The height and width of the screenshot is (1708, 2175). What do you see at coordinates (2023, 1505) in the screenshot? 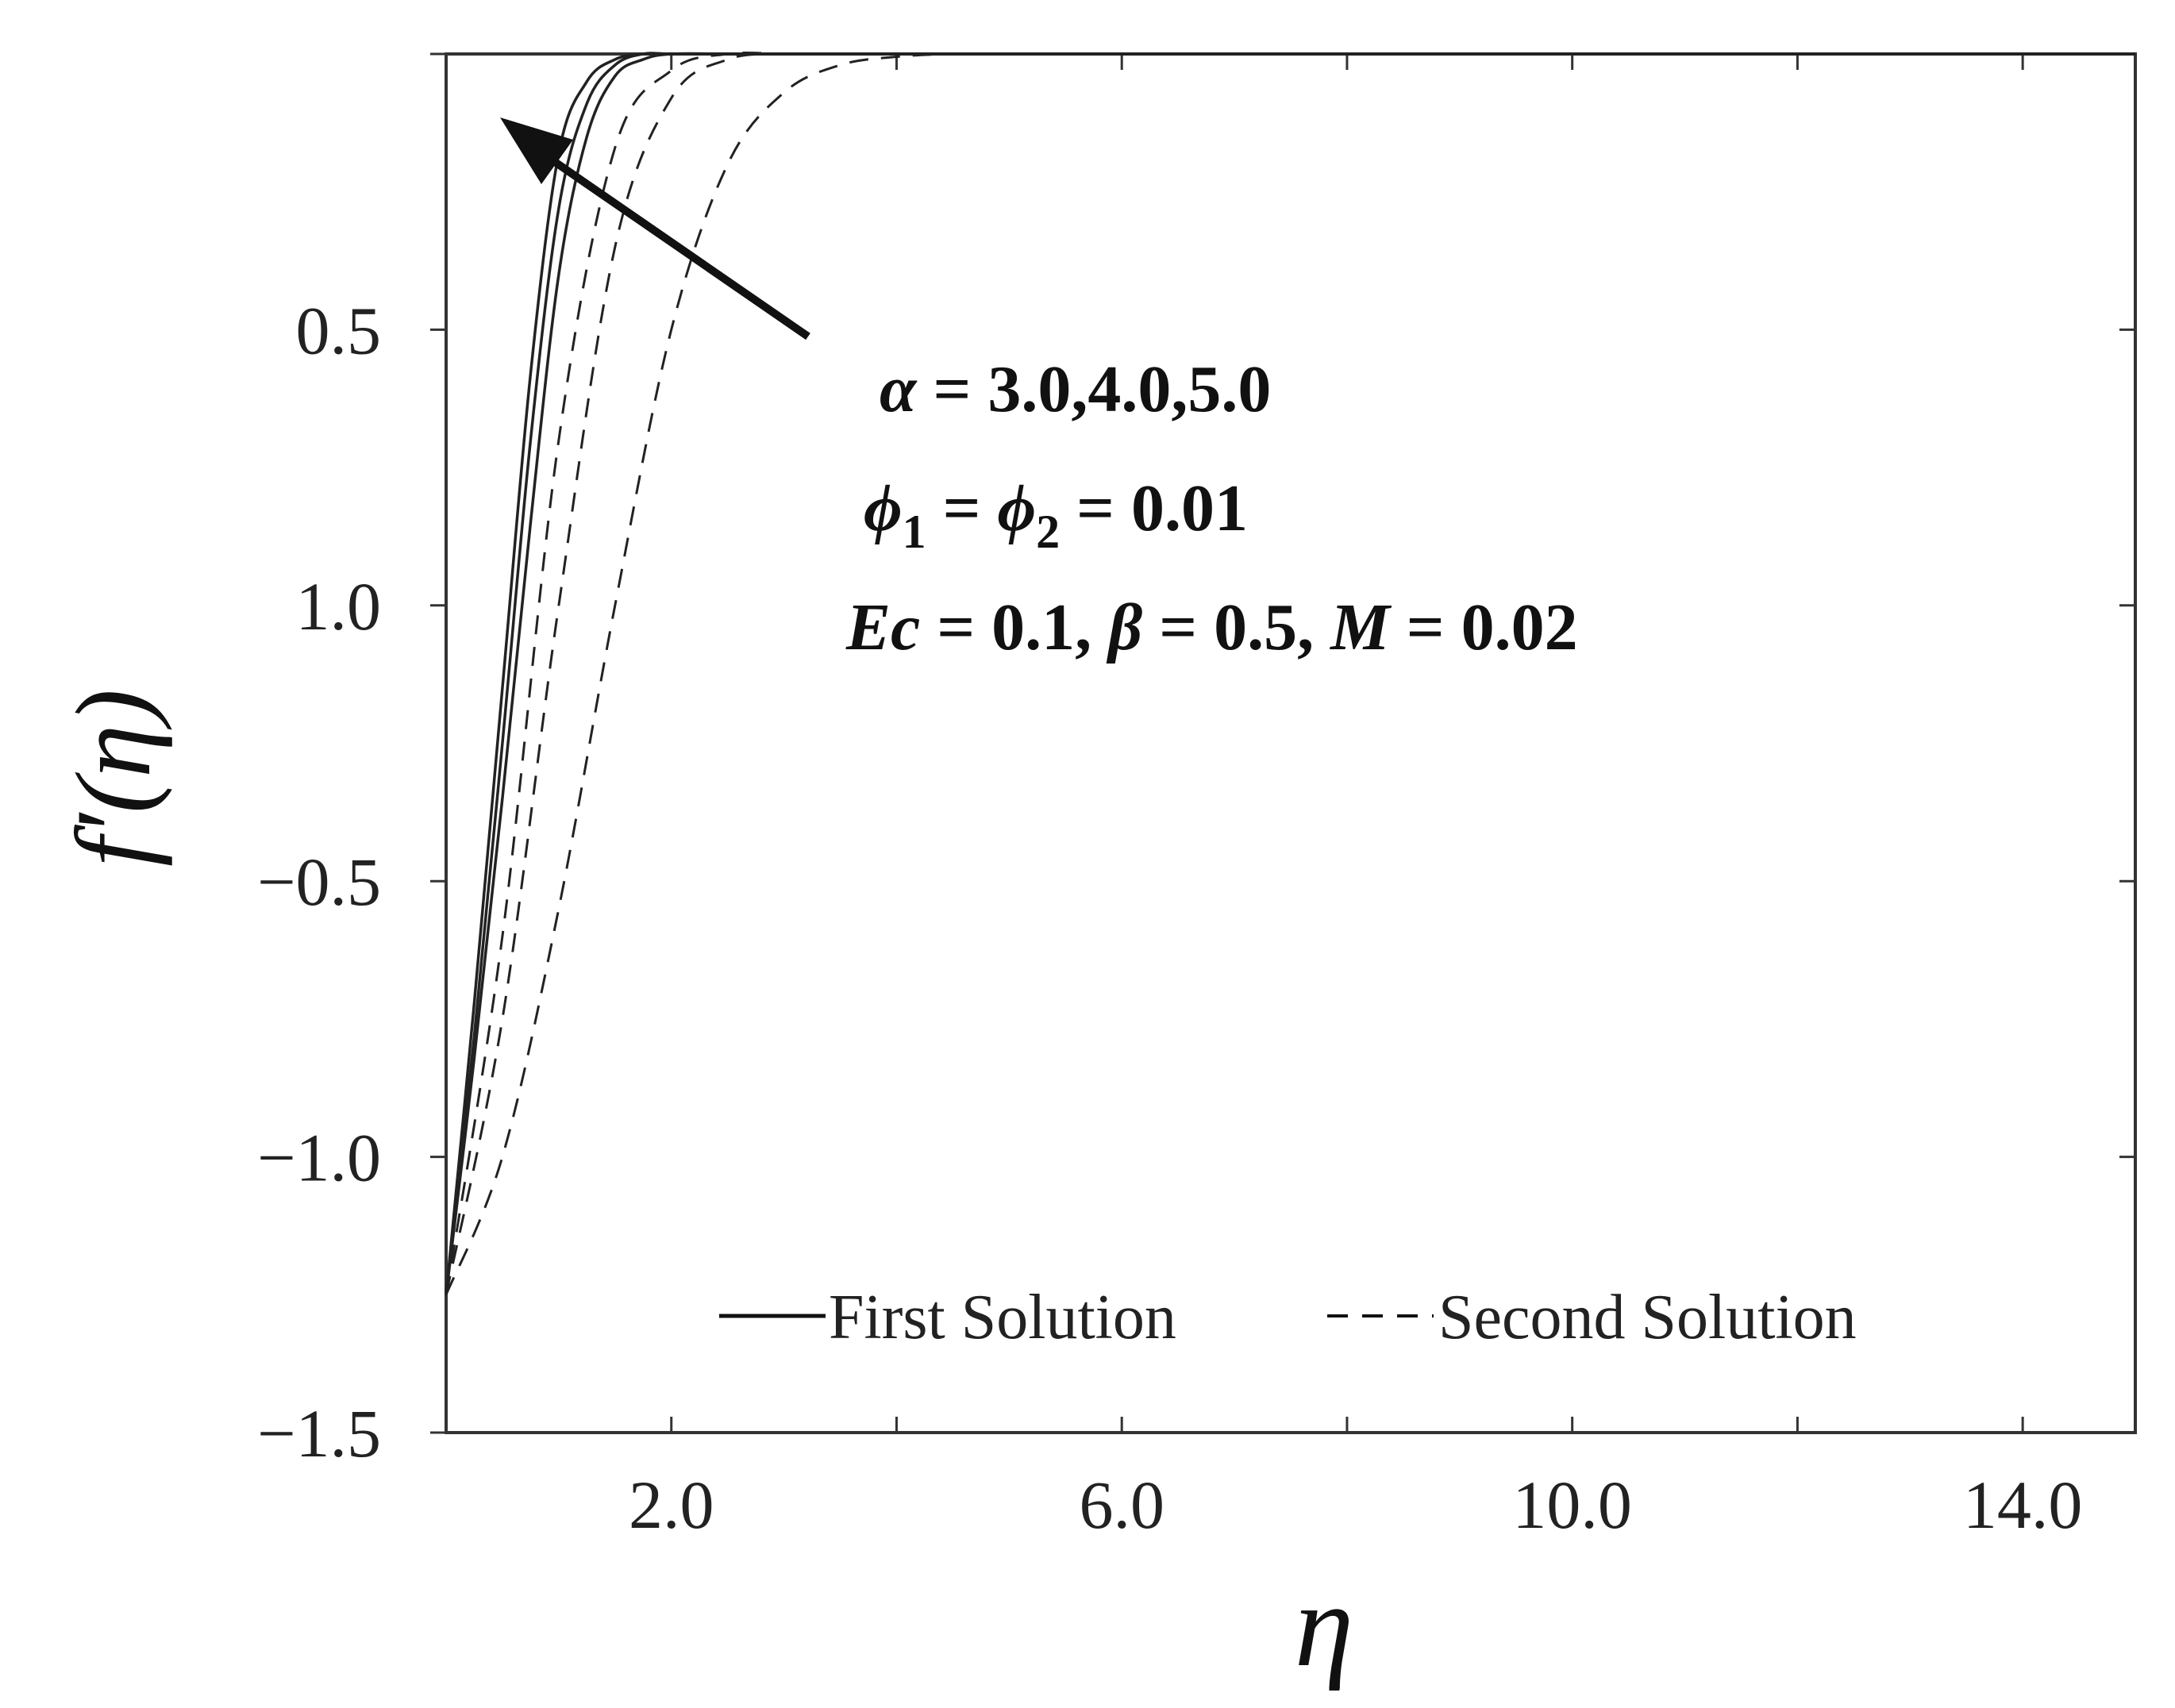
I see `x-tick-label: 14.0` at bounding box center [2023, 1505].